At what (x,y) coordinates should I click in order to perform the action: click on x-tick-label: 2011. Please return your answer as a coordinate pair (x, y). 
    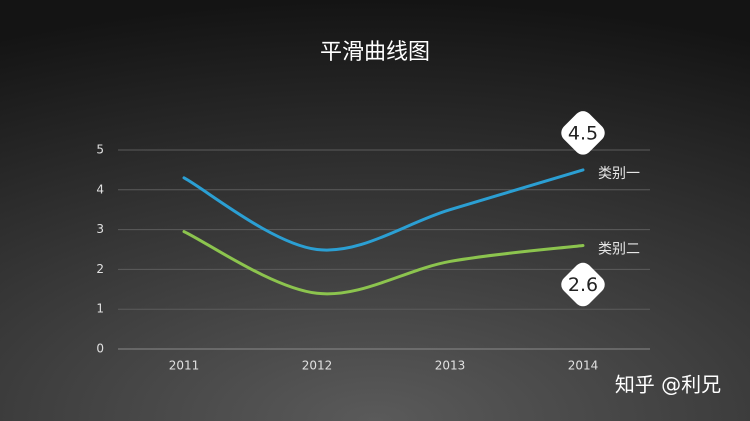
    Looking at the image, I should click on (184, 366).